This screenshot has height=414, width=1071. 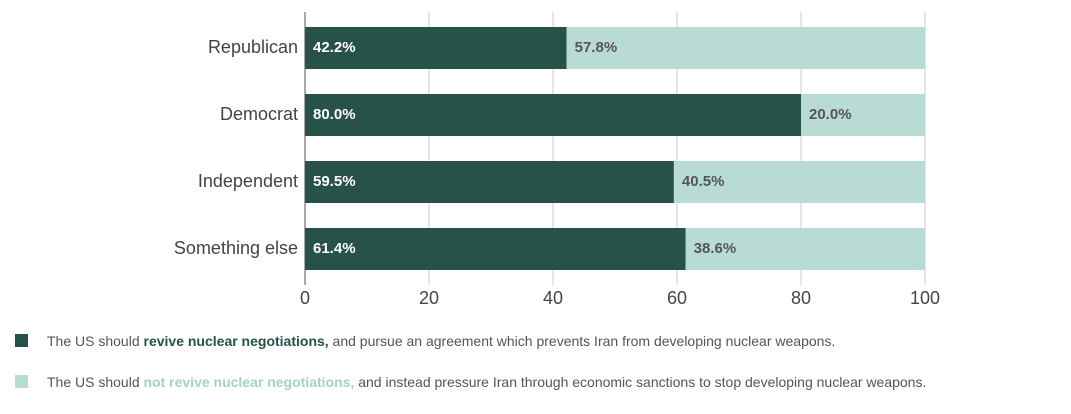 What do you see at coordinates (715, 248) in the screenshot?
I see `data-label: 38.6%` at bounding box center [715, 248].